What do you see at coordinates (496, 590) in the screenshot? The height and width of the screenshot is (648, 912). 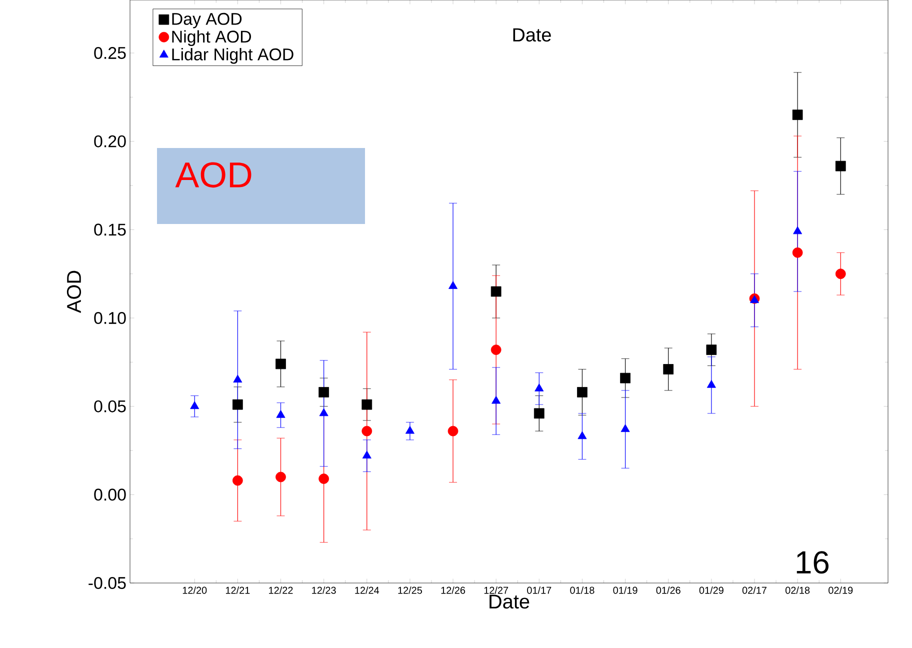 I see `x-tick-label: 12/27` at bounding box center [496, 590].